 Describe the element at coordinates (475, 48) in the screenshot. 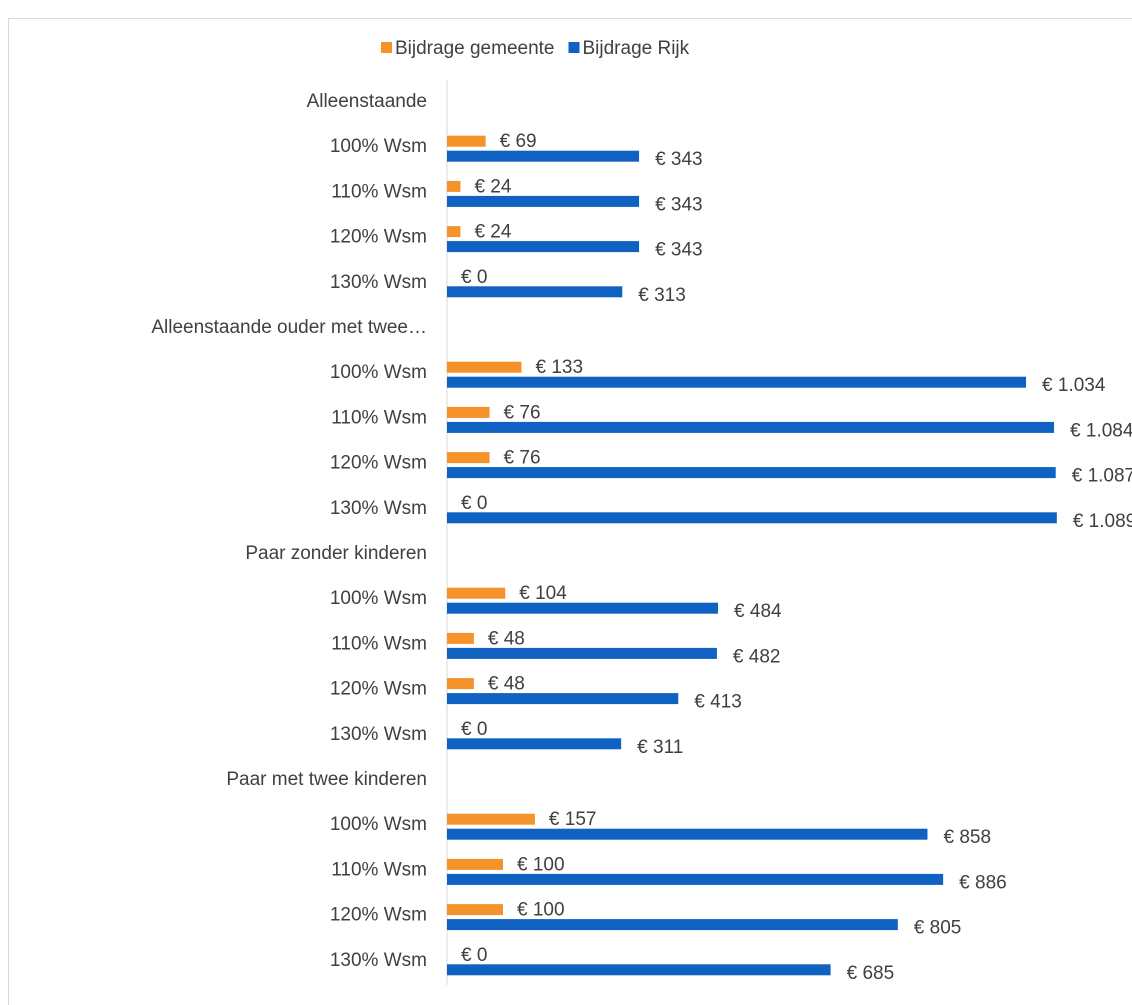

I see `legend-label: Bijdrage gemeente` at that location.